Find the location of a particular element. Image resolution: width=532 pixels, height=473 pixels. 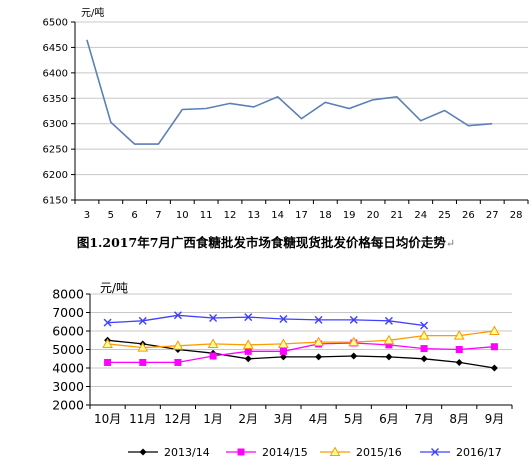

chart1-x-tick-label: 11 is located at coordinates (206, 215).